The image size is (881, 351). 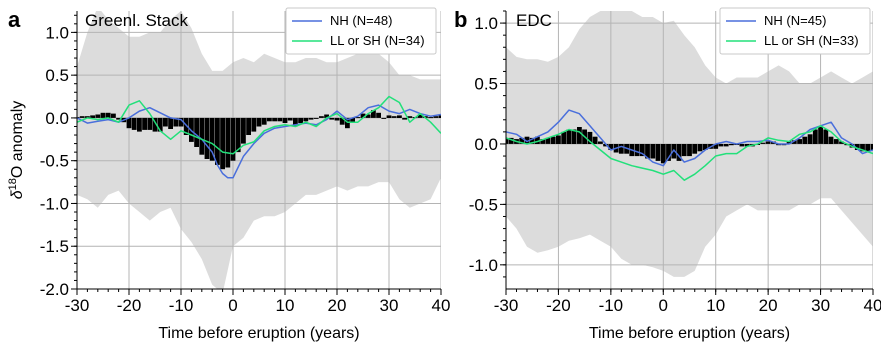 I want to click on y-axis-title: δ18O anomaly, so click(x=16, y=150).